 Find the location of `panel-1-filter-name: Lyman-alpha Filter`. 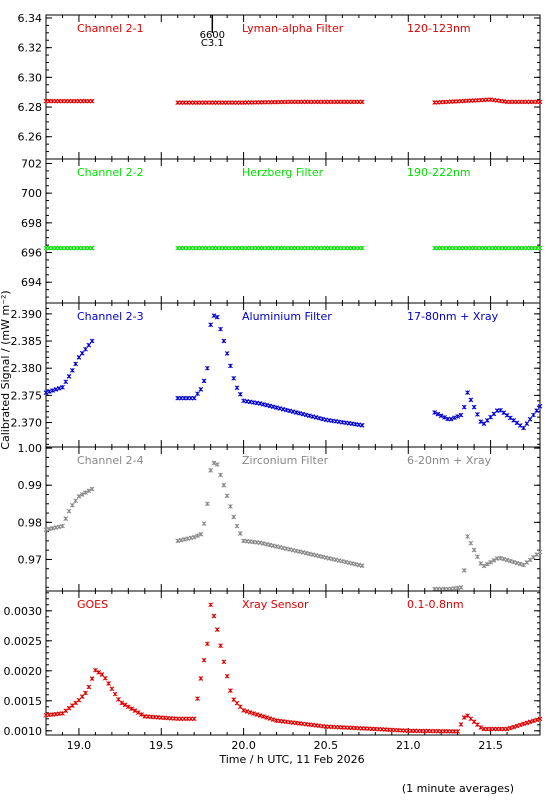

panel-1-filter-name: Lyman-alpha Filter is located at coordinates (293, 28).